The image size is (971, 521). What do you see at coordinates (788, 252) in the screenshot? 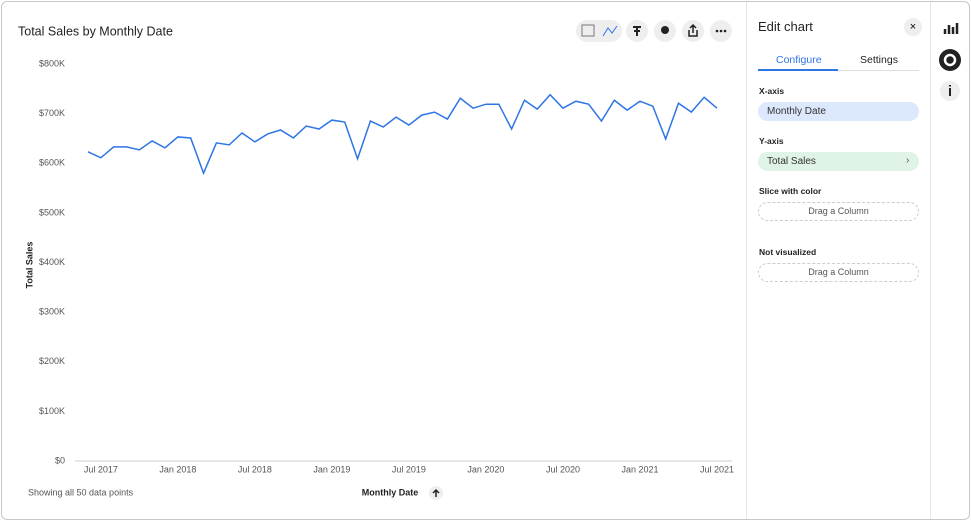
I see `section-label: Not visualized` at bounding box center [788, 252].